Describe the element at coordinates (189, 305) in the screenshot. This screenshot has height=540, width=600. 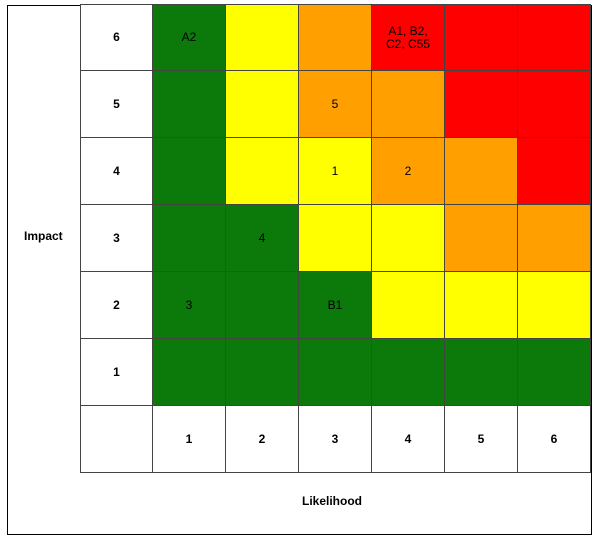
I see `risk-cell-impact-2-likelihood-1: 3` at that location.